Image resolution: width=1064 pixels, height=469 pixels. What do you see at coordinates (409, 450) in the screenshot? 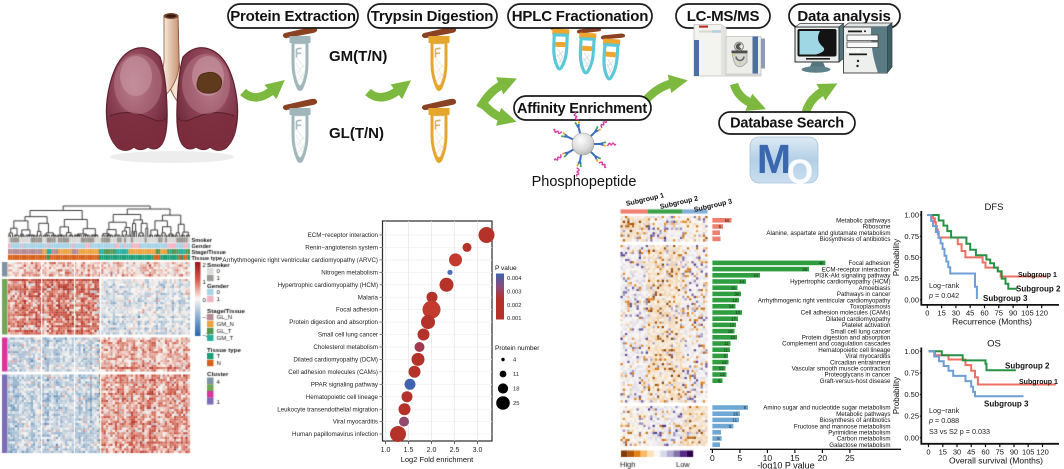
I see `svg-text: 1.5` at bounding box center [409, 450].